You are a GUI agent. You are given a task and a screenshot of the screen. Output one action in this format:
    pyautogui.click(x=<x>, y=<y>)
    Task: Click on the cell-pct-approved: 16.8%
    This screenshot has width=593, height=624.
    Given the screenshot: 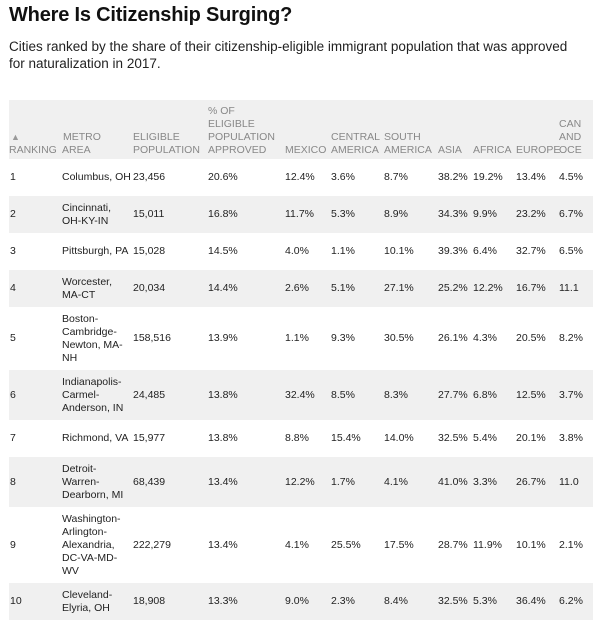 What is the action you would take?
    pyautogui.click(x=246, y=214)
    